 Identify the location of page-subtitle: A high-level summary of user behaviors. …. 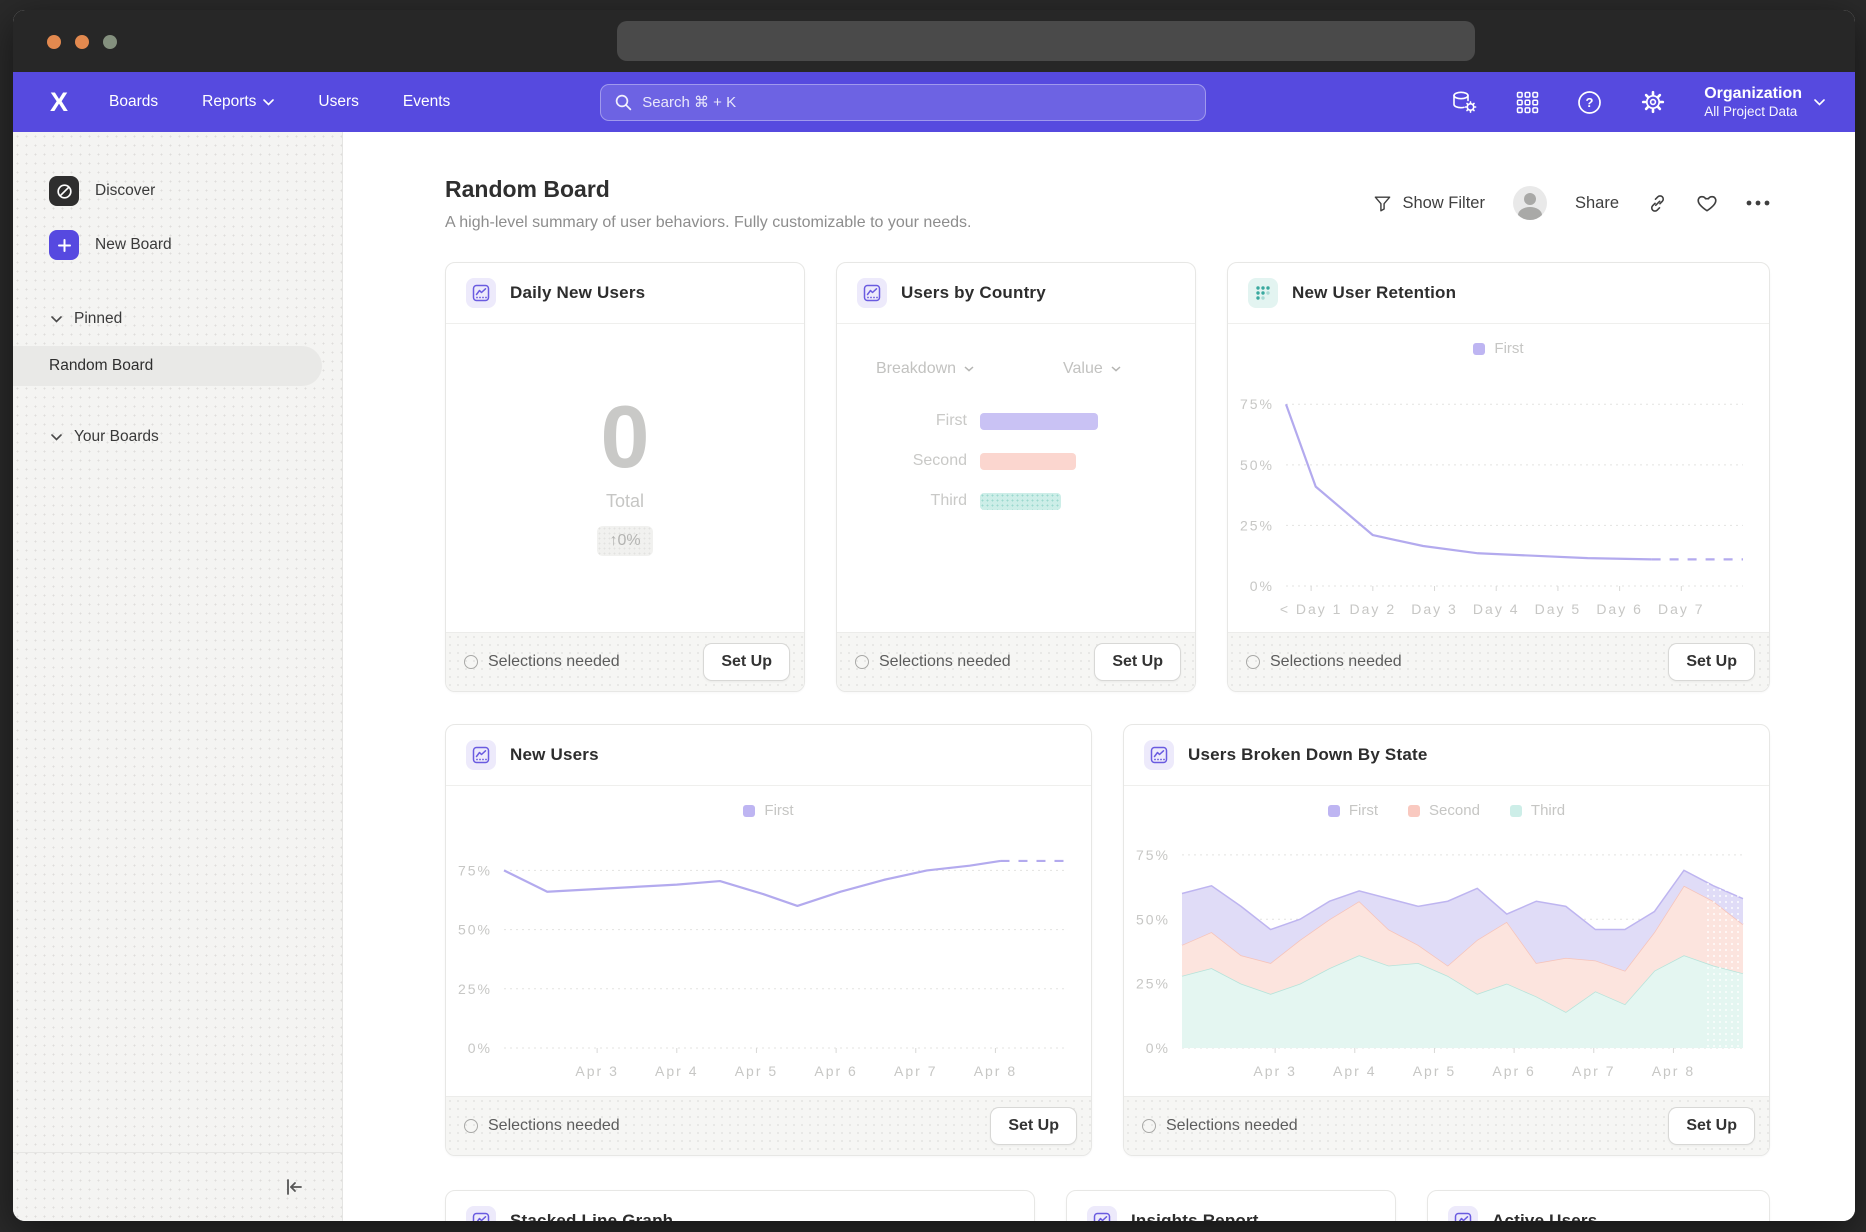
(708, 222).